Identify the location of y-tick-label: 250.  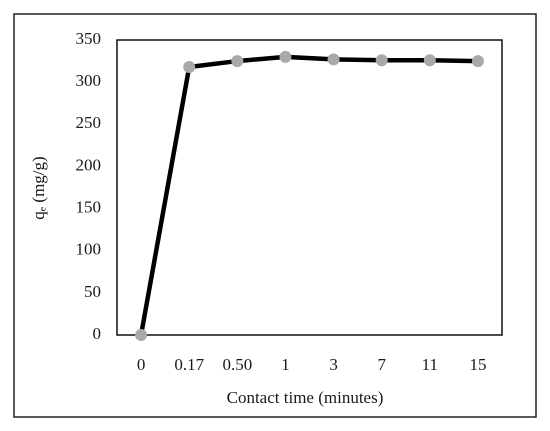
(89, 122).